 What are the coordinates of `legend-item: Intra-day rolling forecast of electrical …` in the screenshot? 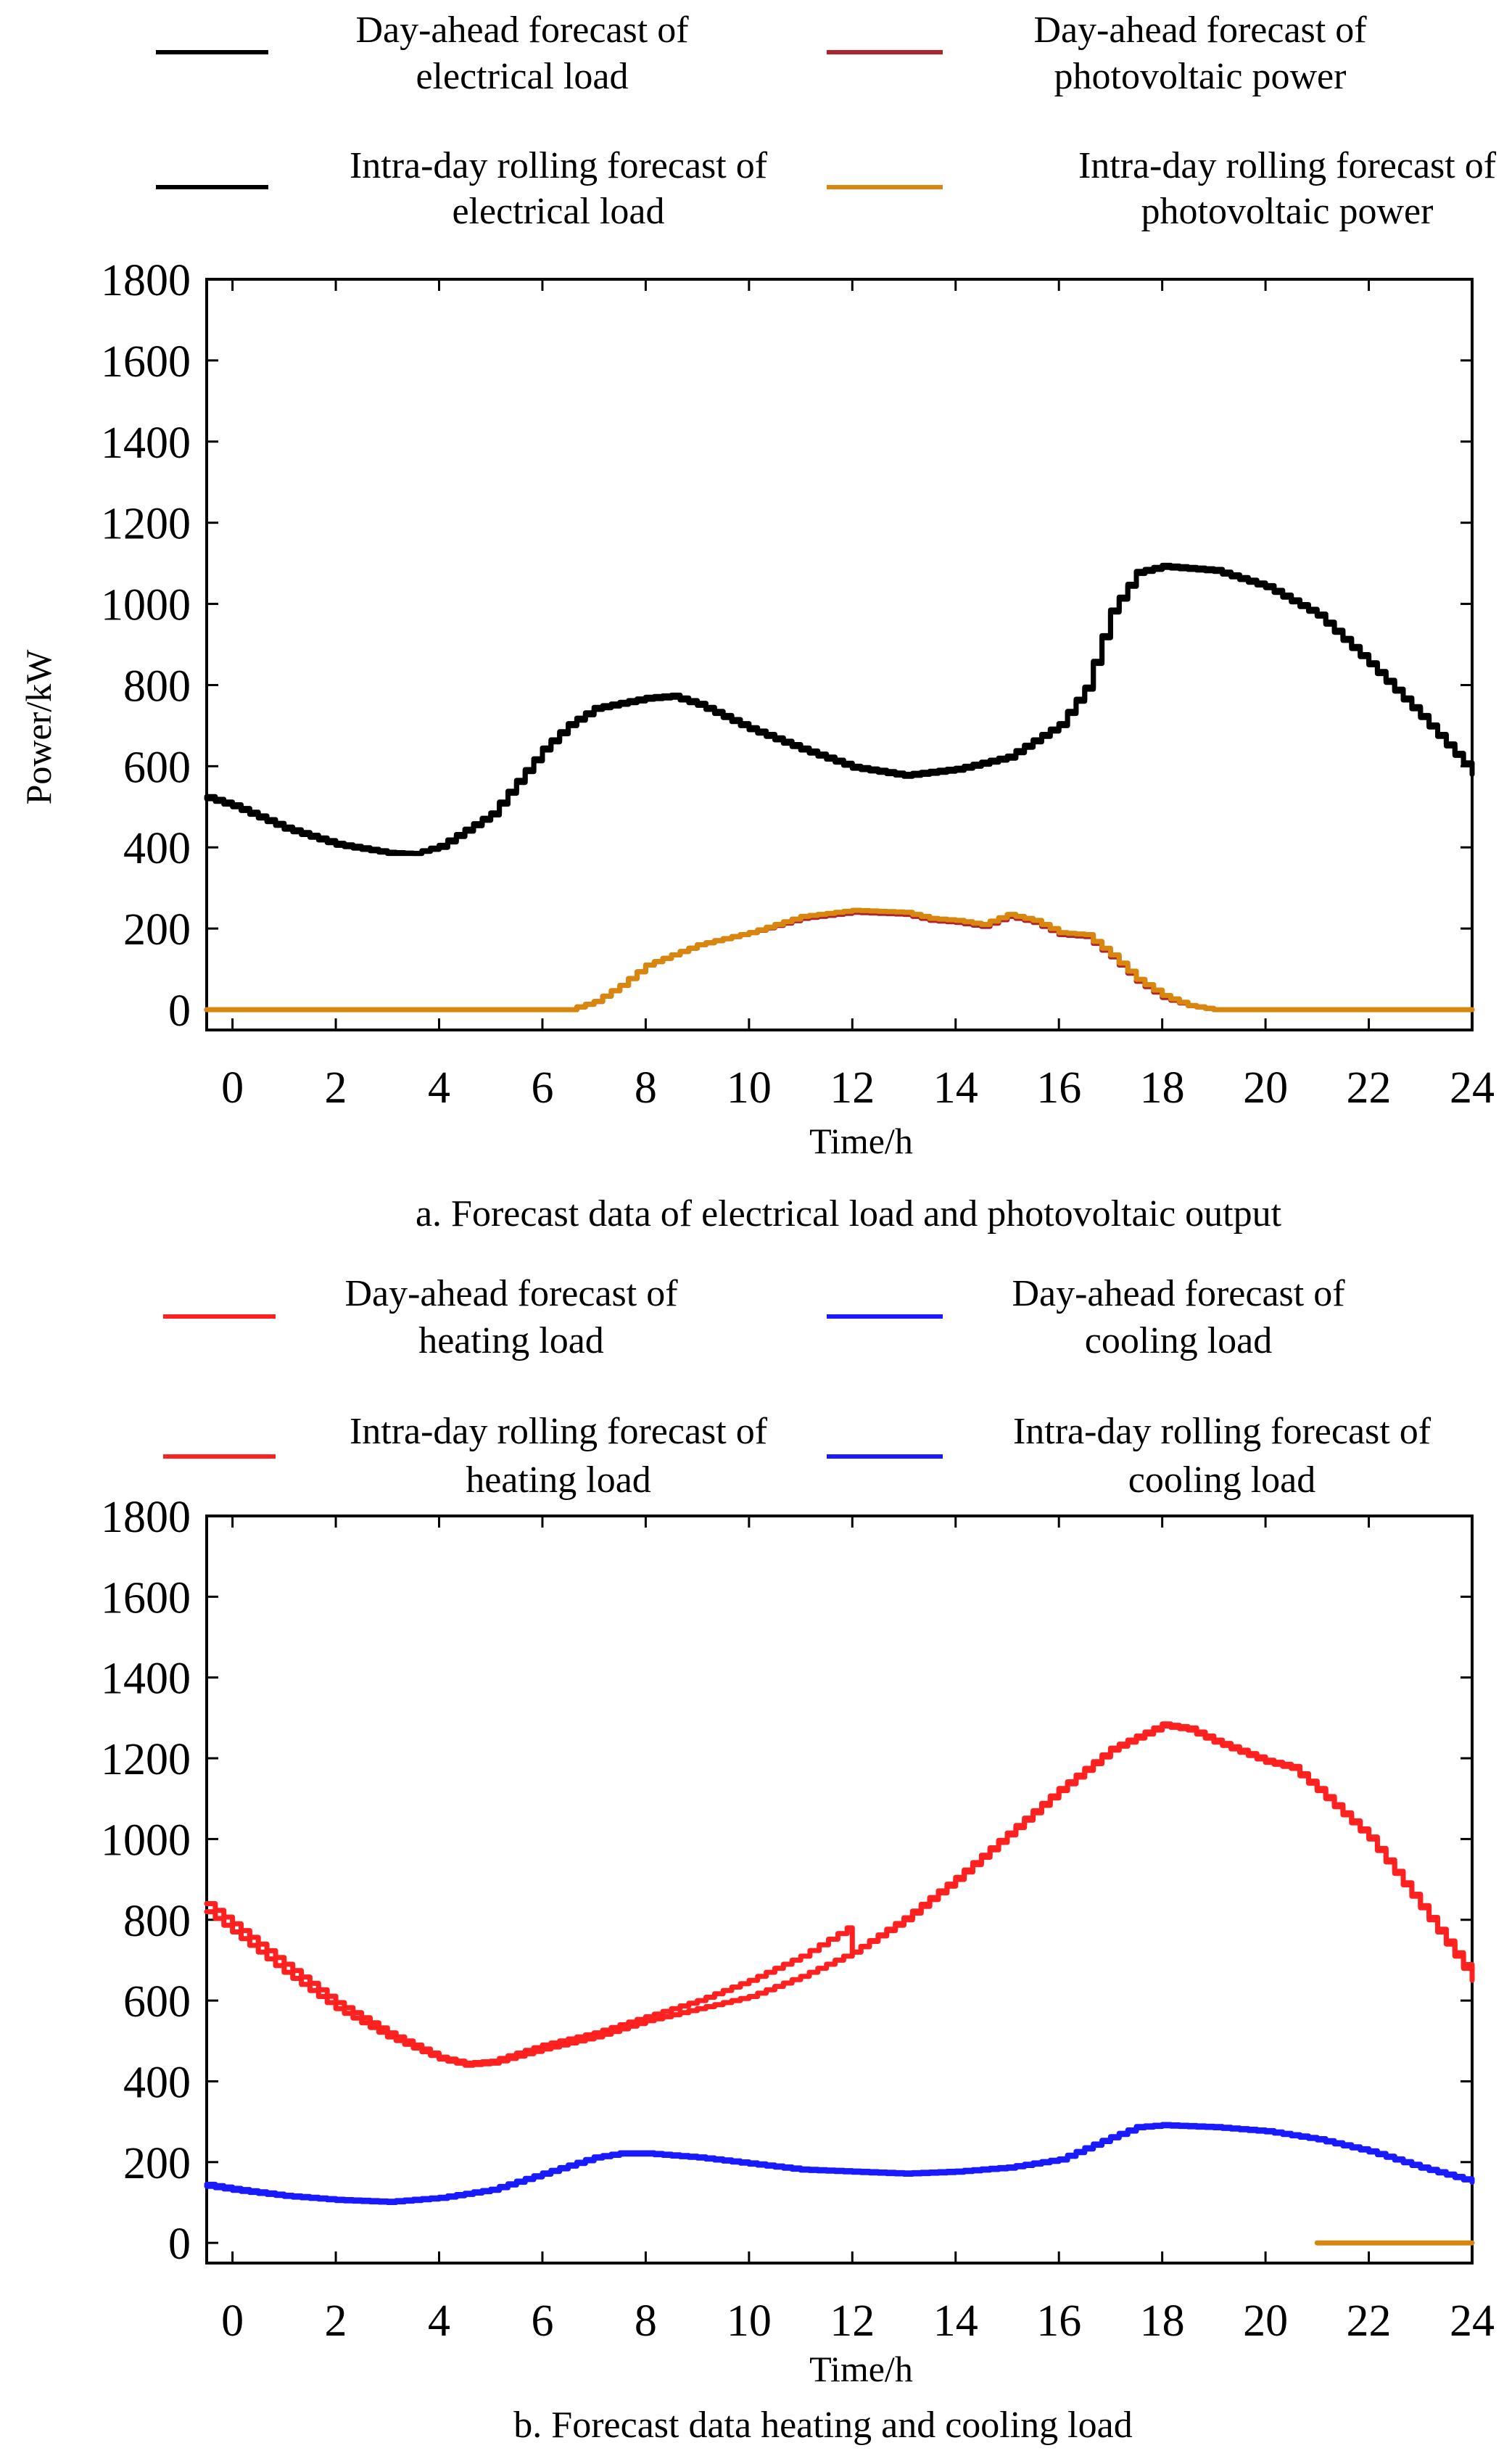 It's located at (462, 188).